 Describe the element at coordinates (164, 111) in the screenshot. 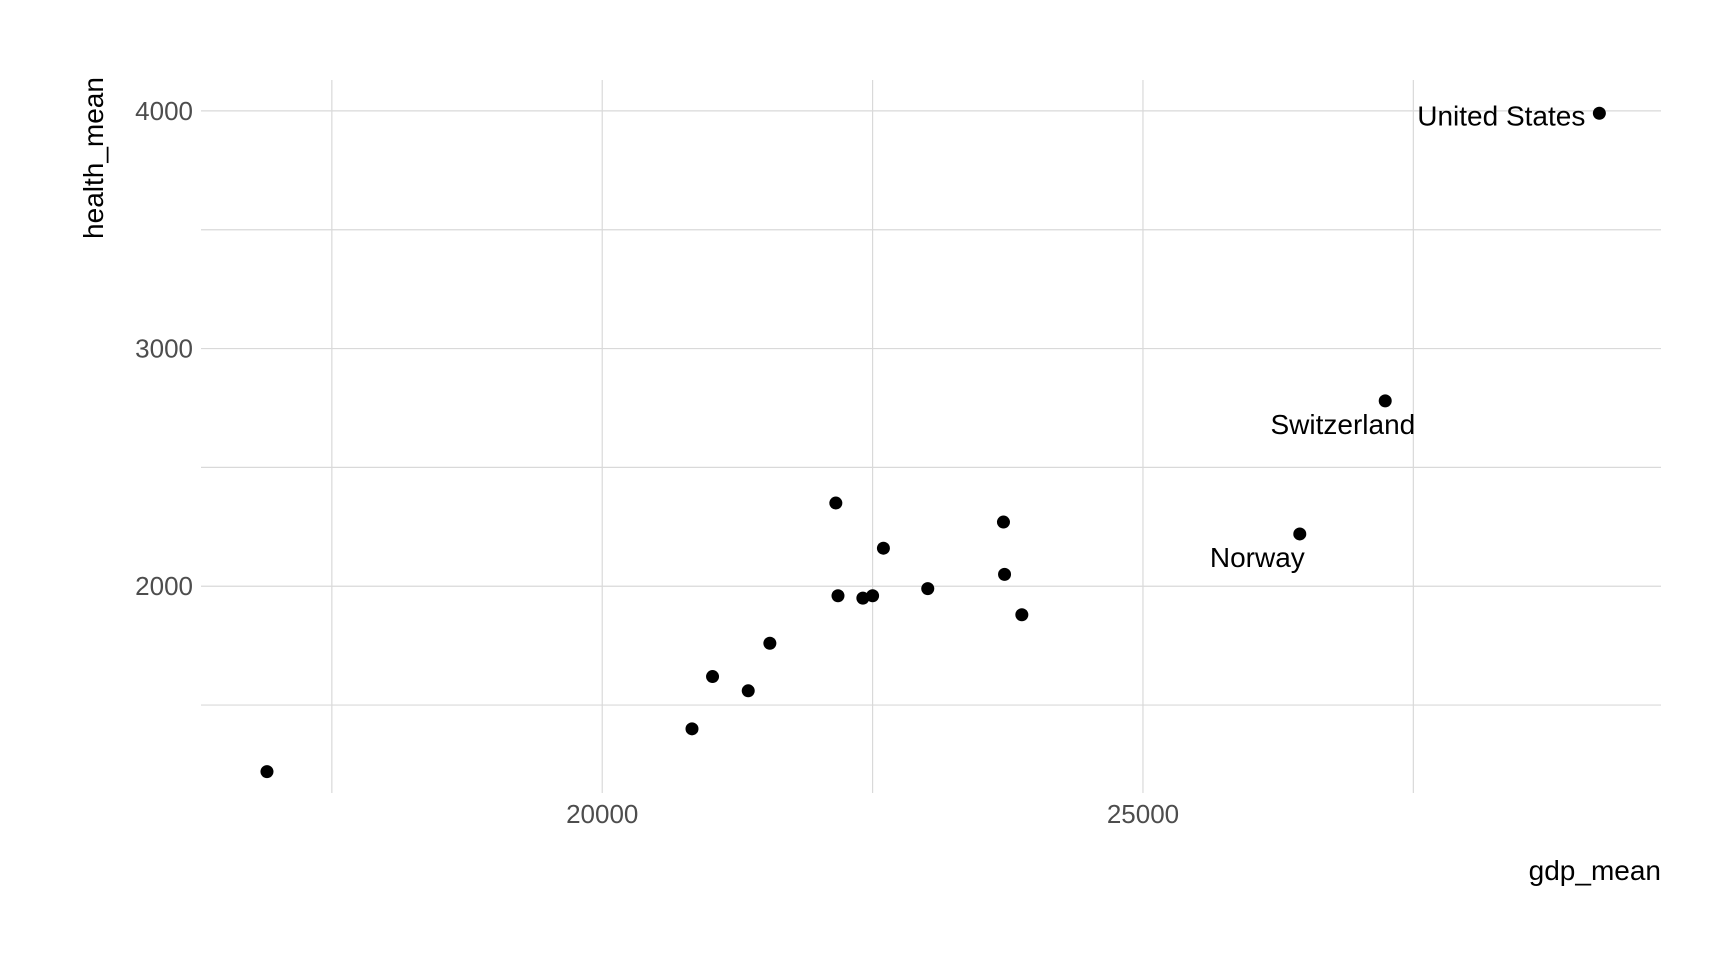

I see `y-tick-label: 4000` at that location.